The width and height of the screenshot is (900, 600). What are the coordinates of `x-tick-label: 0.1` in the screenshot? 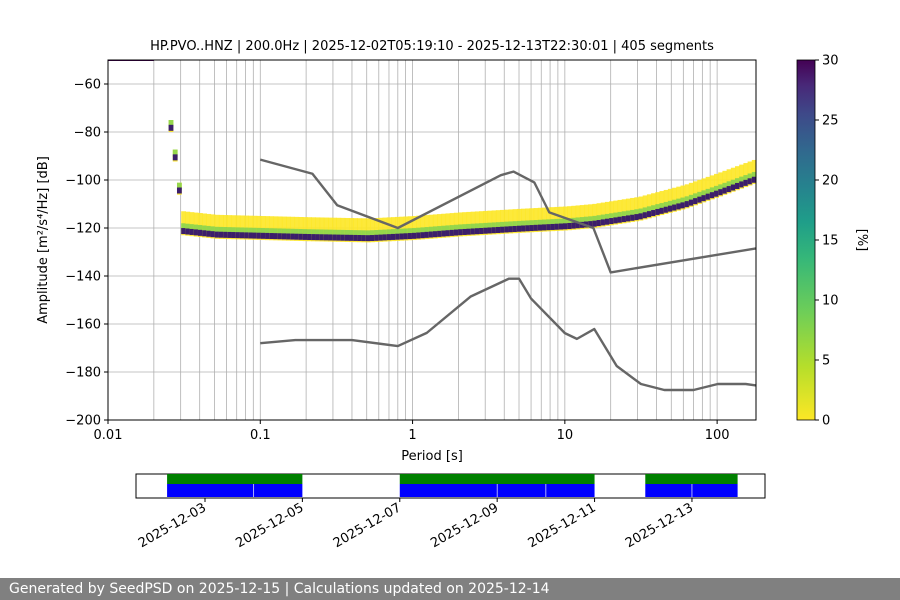 It's located at (260, 435).